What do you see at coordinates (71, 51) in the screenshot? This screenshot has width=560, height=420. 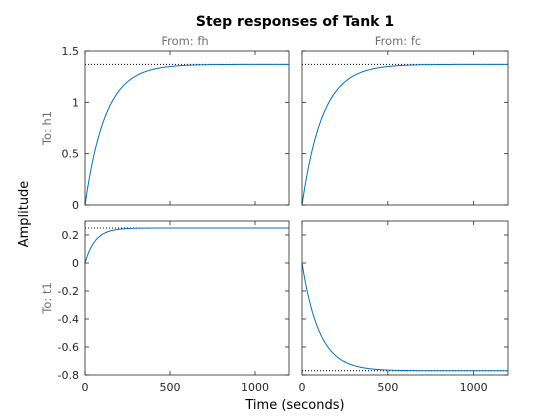 I see `y-tick-label: 1.5` at bounding box center [71, 51].